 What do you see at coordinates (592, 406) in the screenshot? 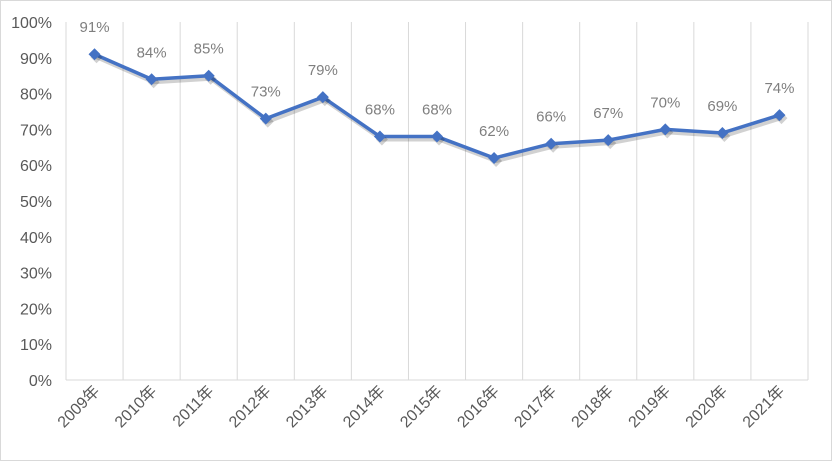
I see `x-tick-label: 2018年` at bounding box center [592, 406].